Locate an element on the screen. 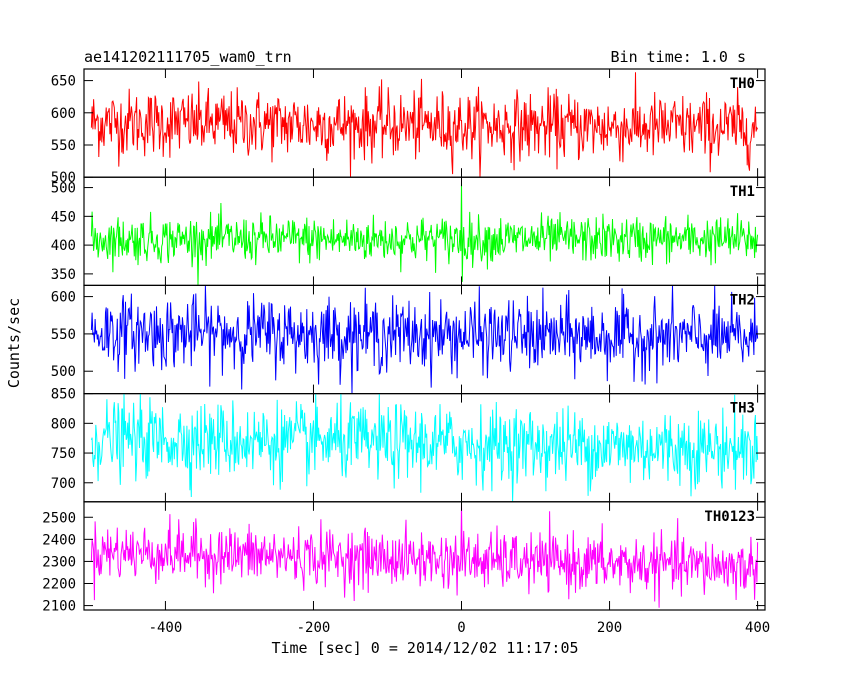  panel-th1: 350 400 450 500 TH1 is located at coordinates (408, 231).